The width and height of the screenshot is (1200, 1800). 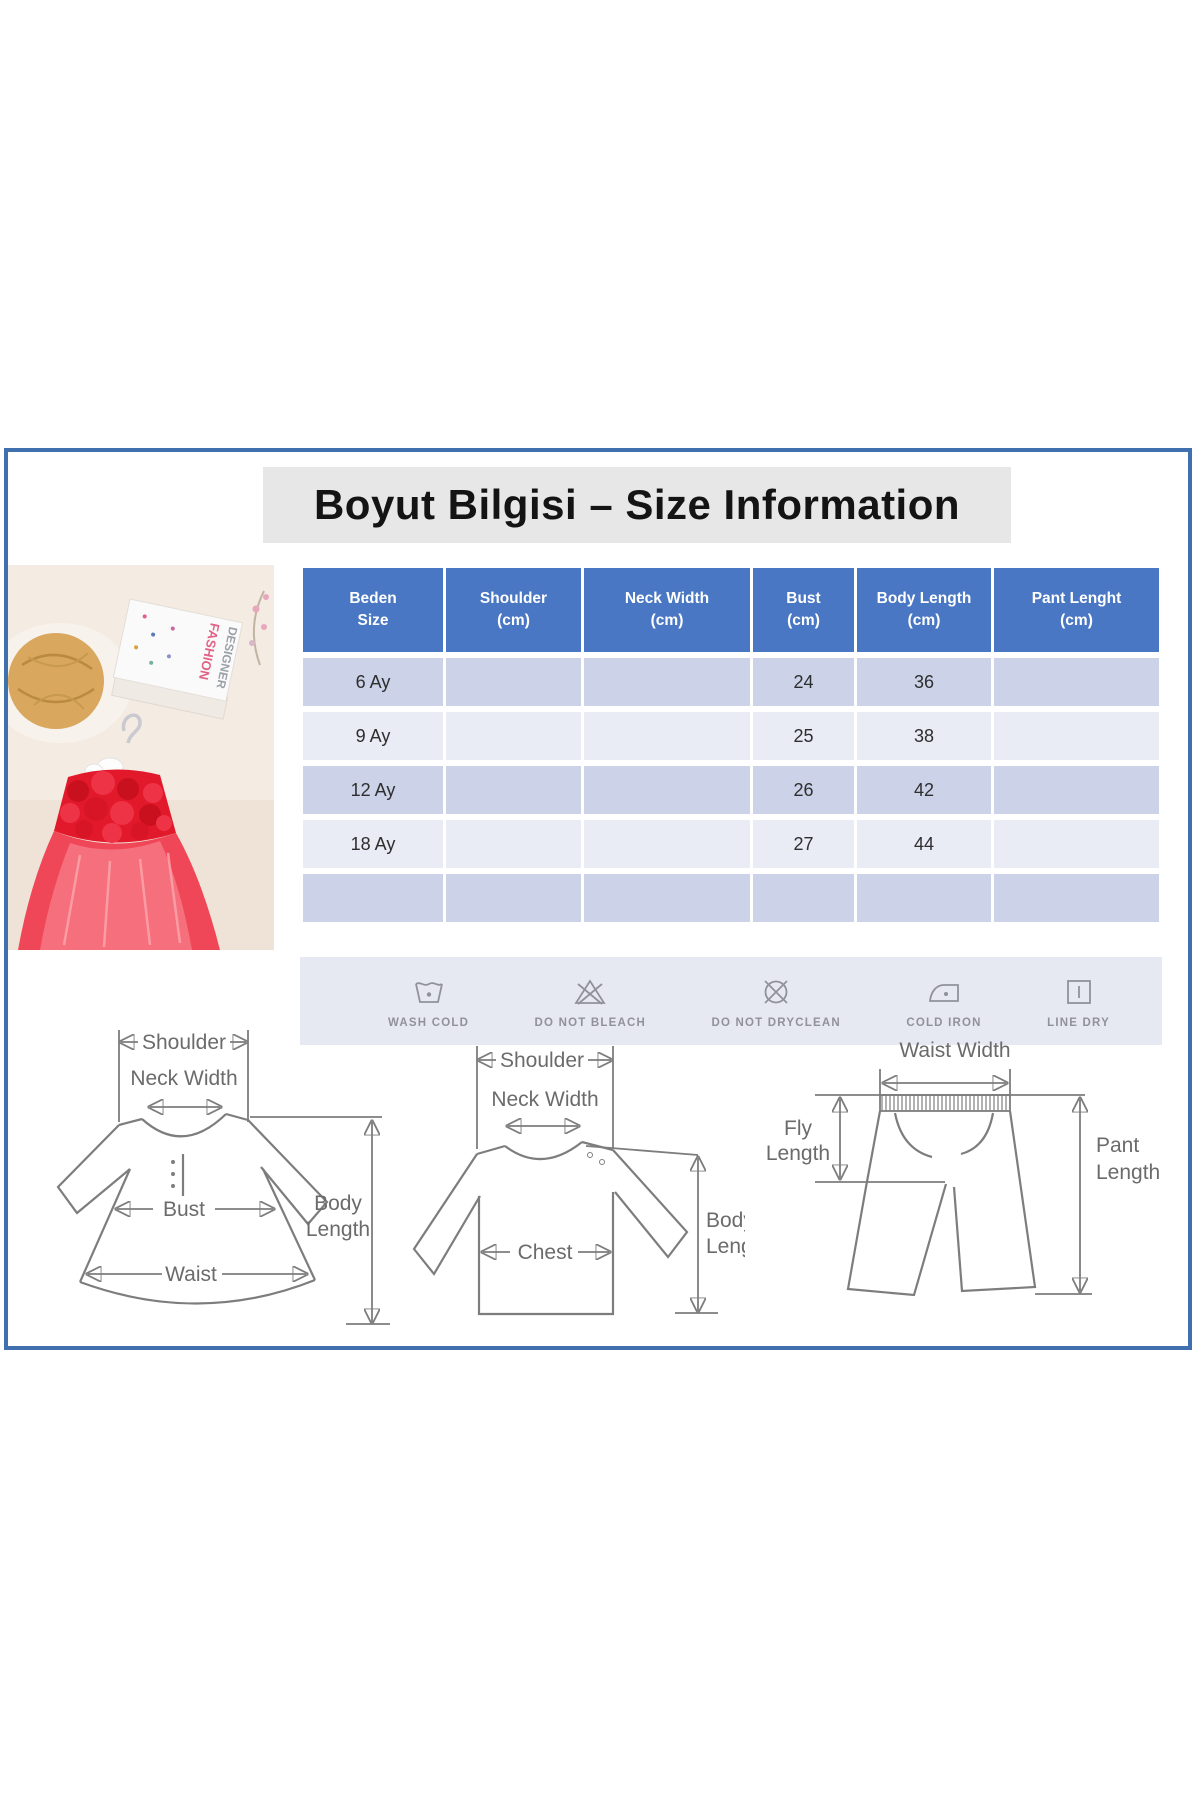 I want to click on dress-bust-label: Bust, so click(x=184, y=1209).